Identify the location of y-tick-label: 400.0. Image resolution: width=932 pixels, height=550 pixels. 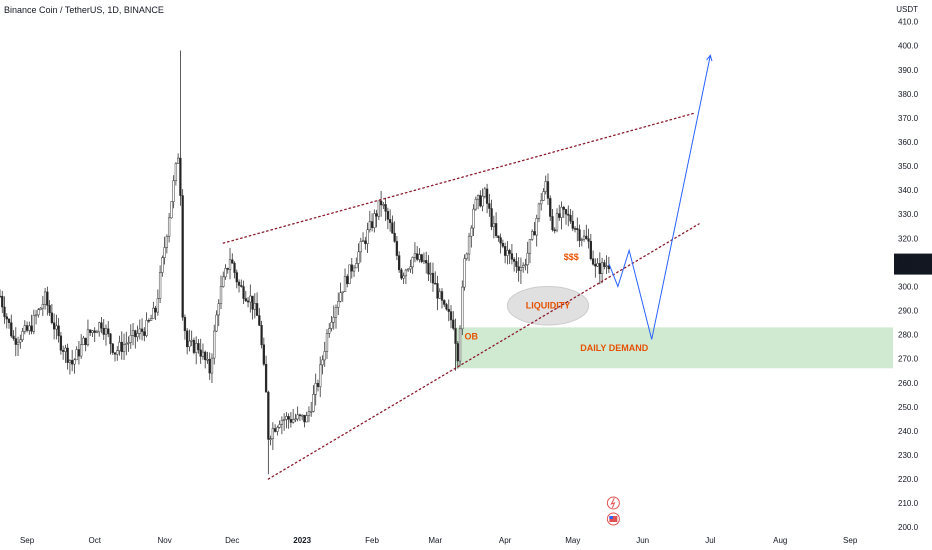
(908, 46).